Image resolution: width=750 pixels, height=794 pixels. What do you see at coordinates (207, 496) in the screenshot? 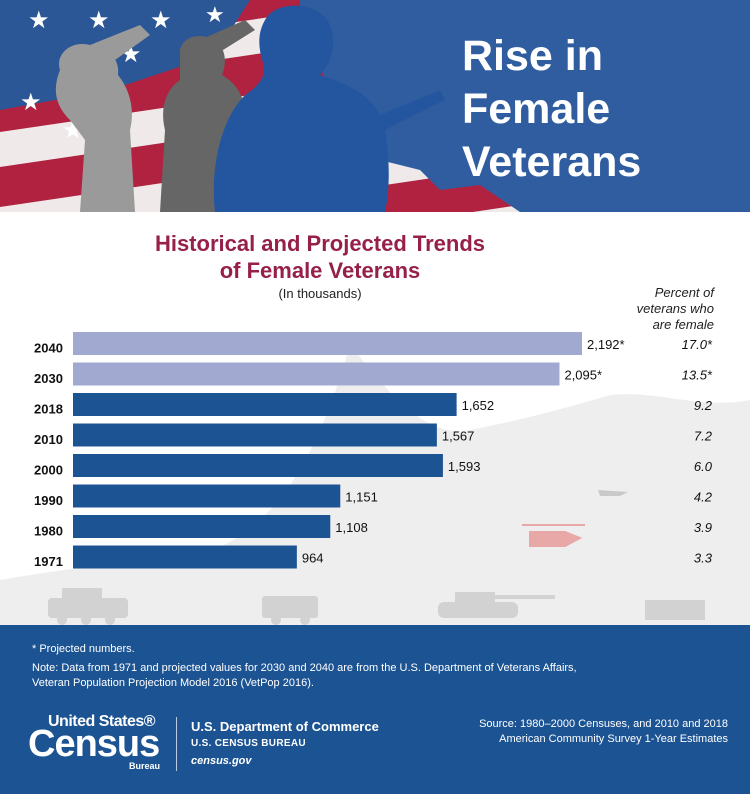
I see `bar-1990` at bounding box center [207, 496].